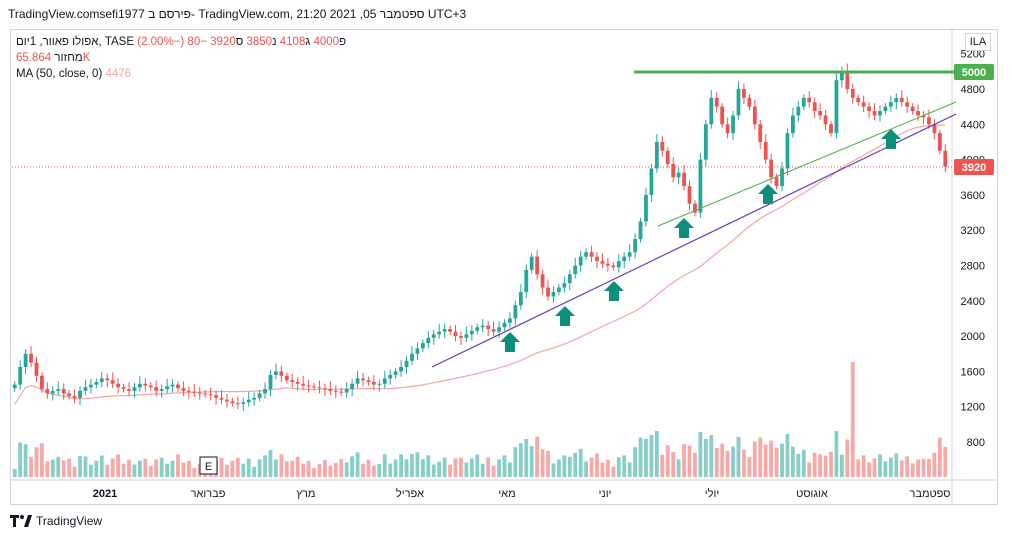 Image resolution: width=1012 pixels, height=541 pixels. What do you see at coordinates (978, 42) in the screenshot?
I see `currency-scale-button: ILA` at bounding box center [978, 42].